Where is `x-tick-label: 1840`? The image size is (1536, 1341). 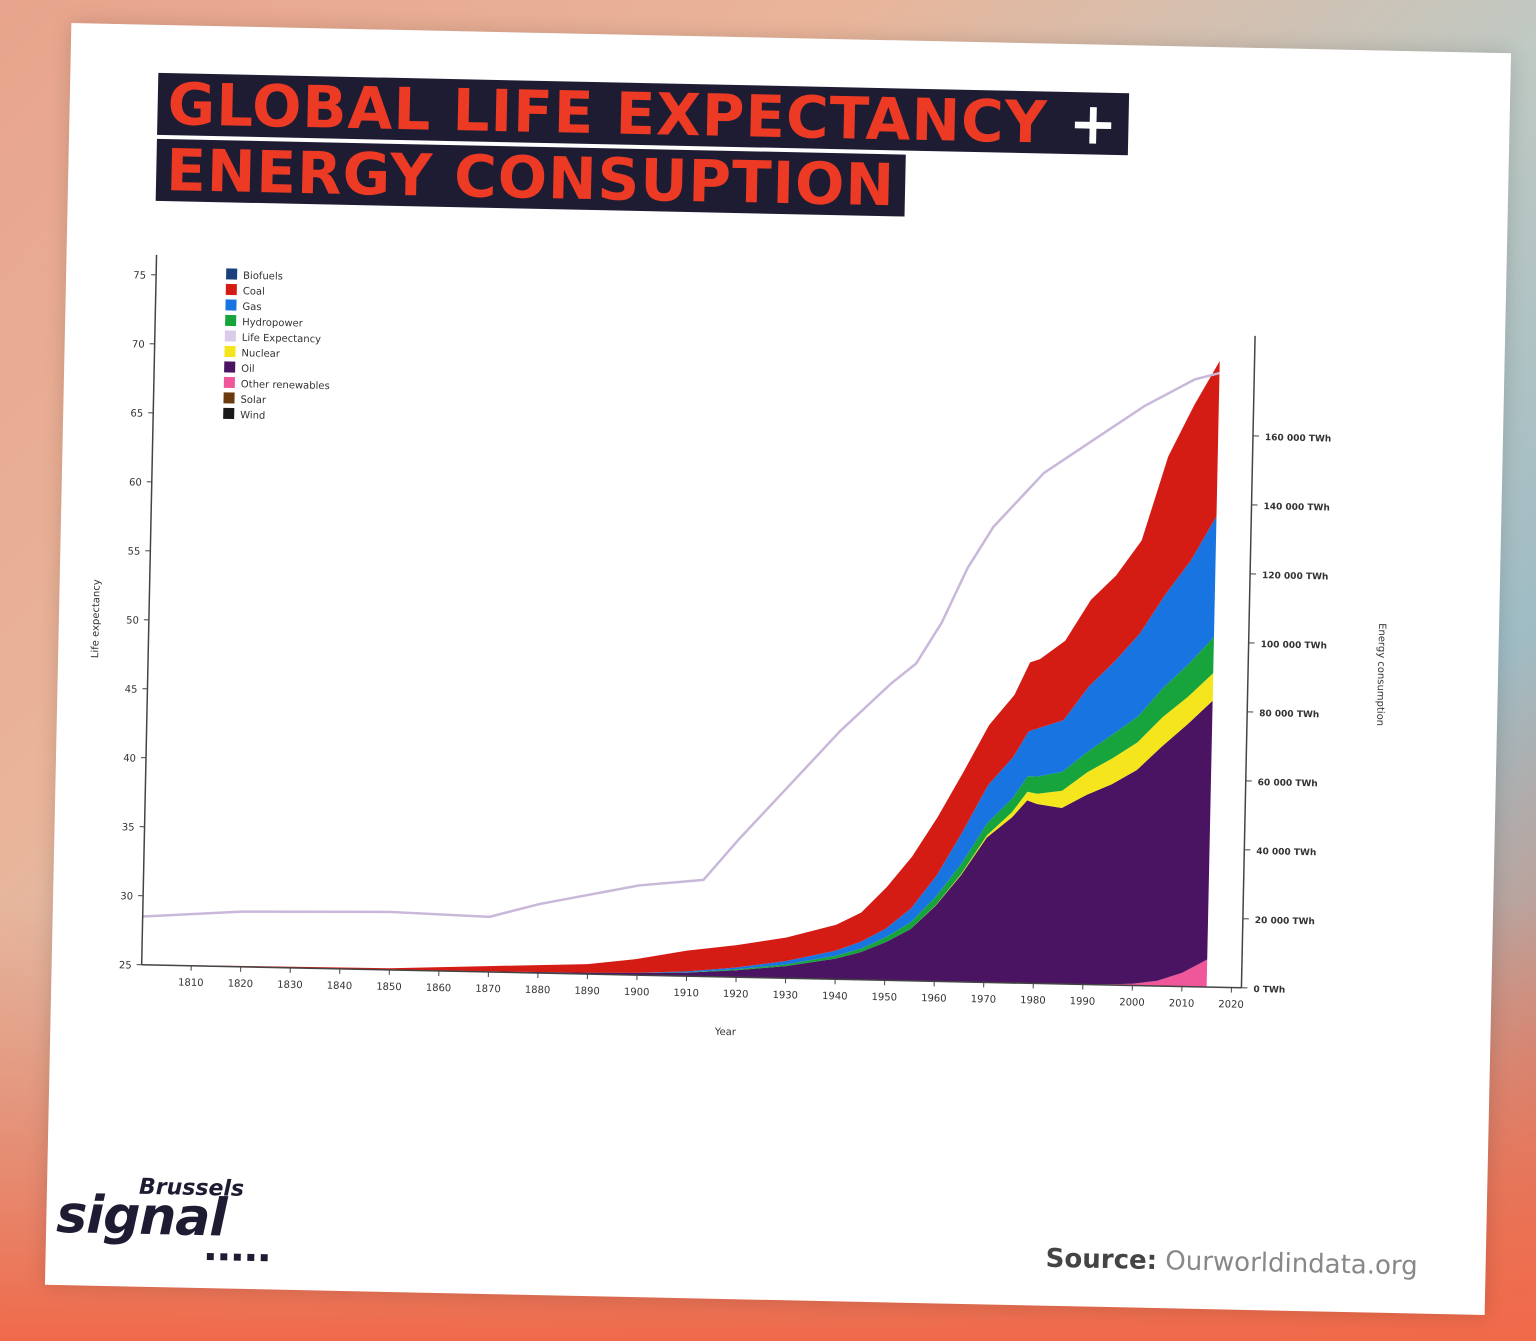 x-tick-label: 1840 is located at coordinates (340, 987).